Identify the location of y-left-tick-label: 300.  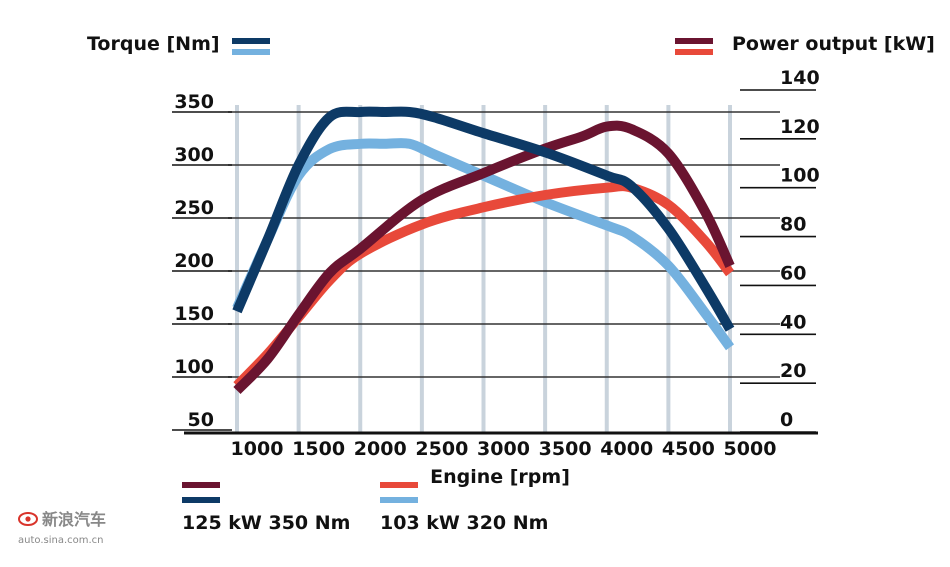
(194, 155).